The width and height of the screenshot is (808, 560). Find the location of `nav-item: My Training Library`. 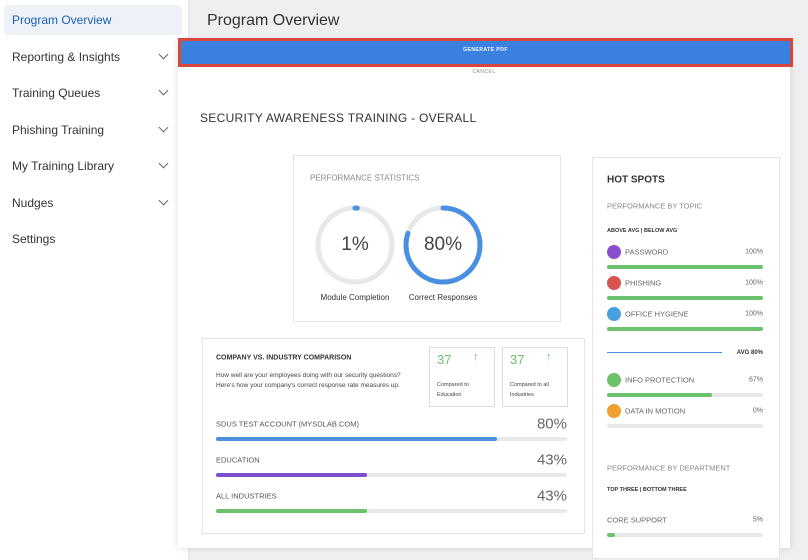

nav-item: My Training Library is located at coordinates (63, 166).